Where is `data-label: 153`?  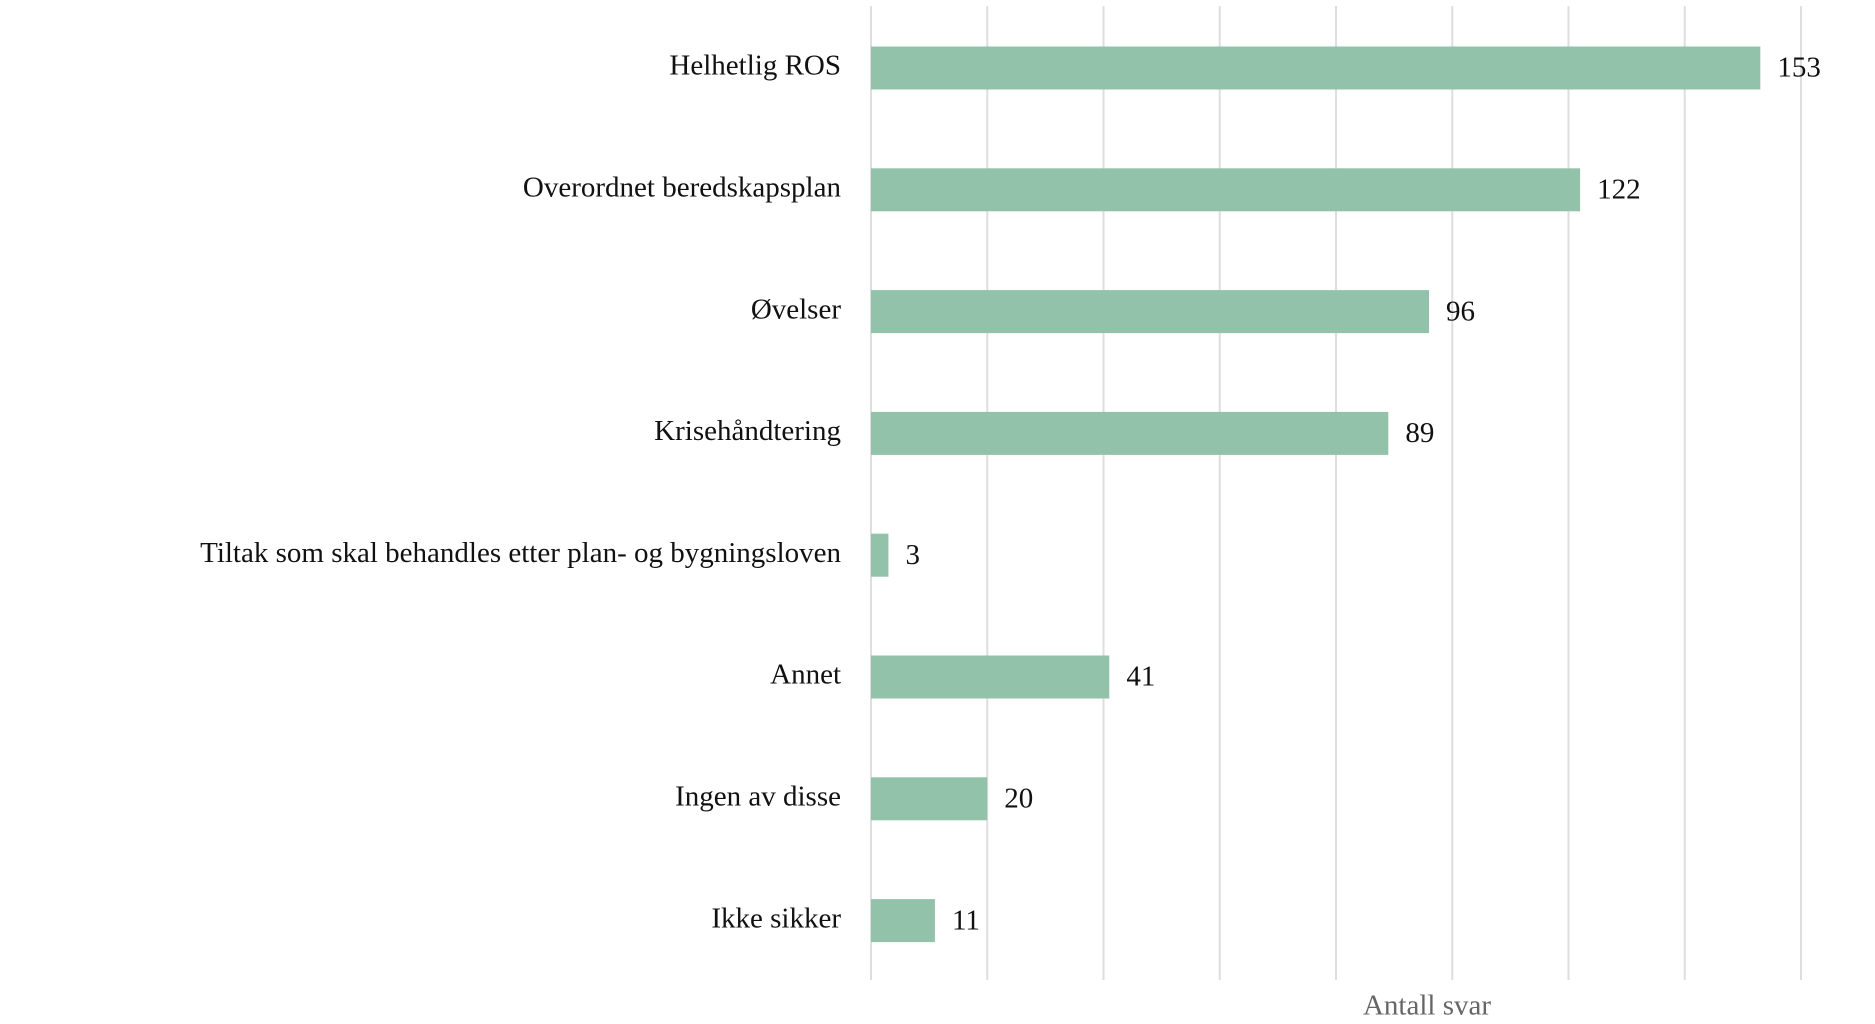
data-label: 153 is located at coordinates (1799, 68).